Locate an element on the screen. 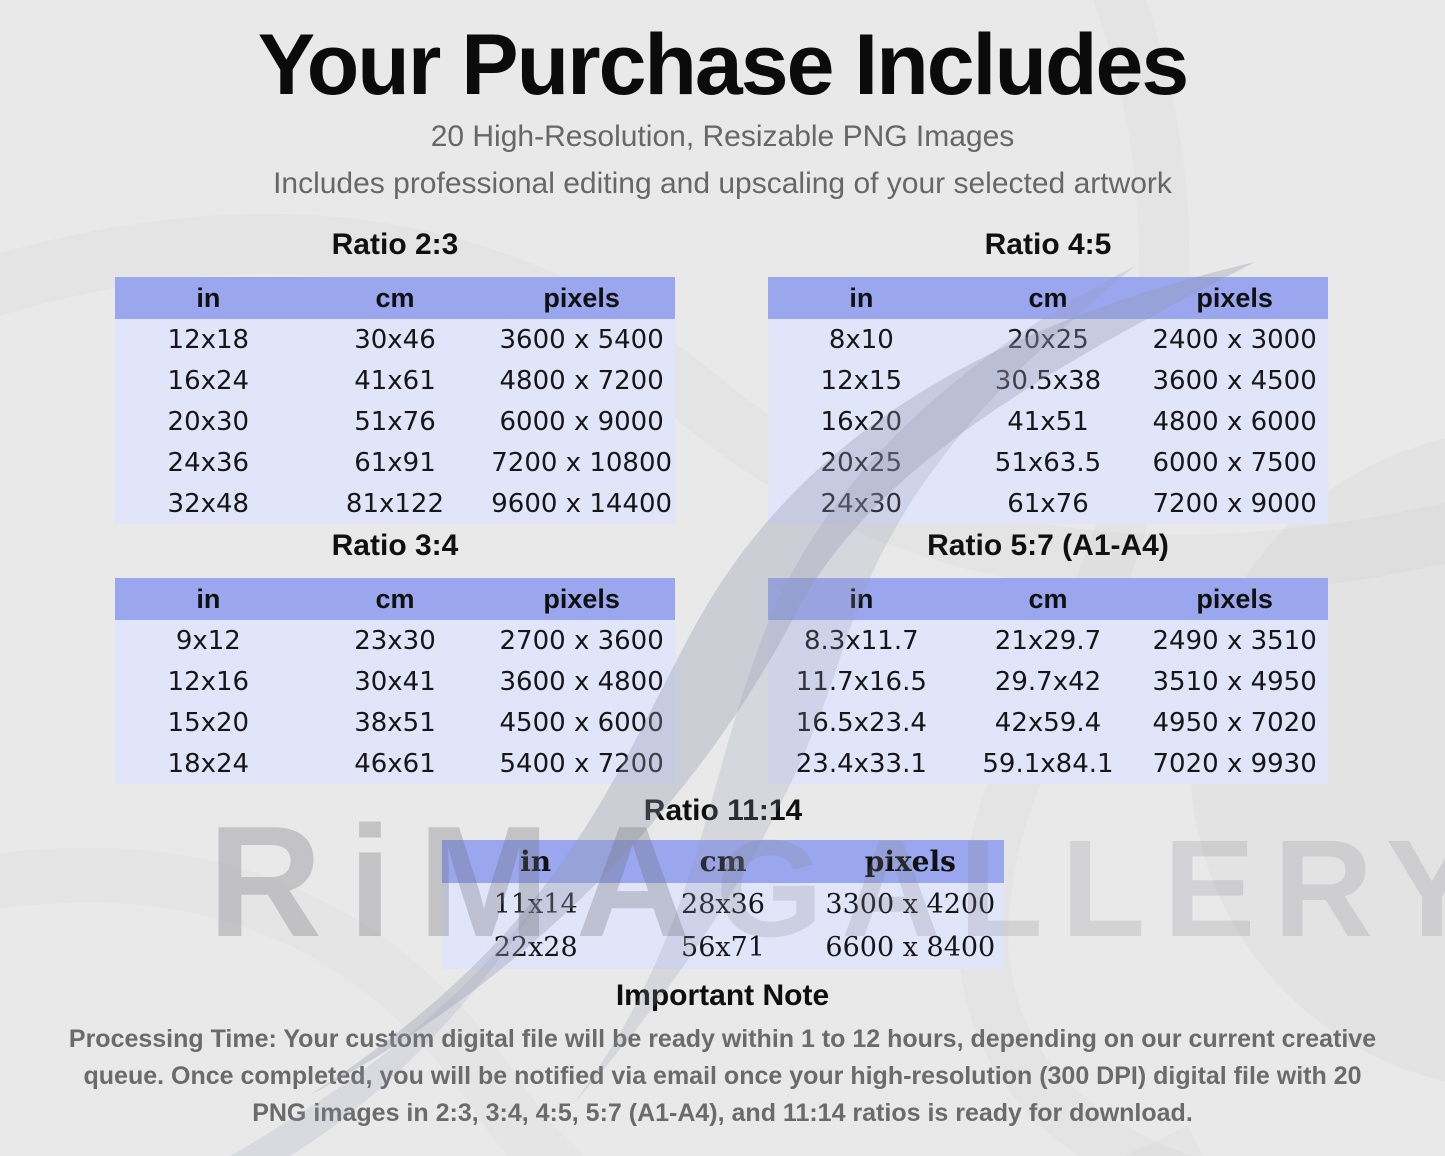  table-row: 16.5x23.4 42x59.4 4950 x 7020 is located at coordinates (1048, 722).